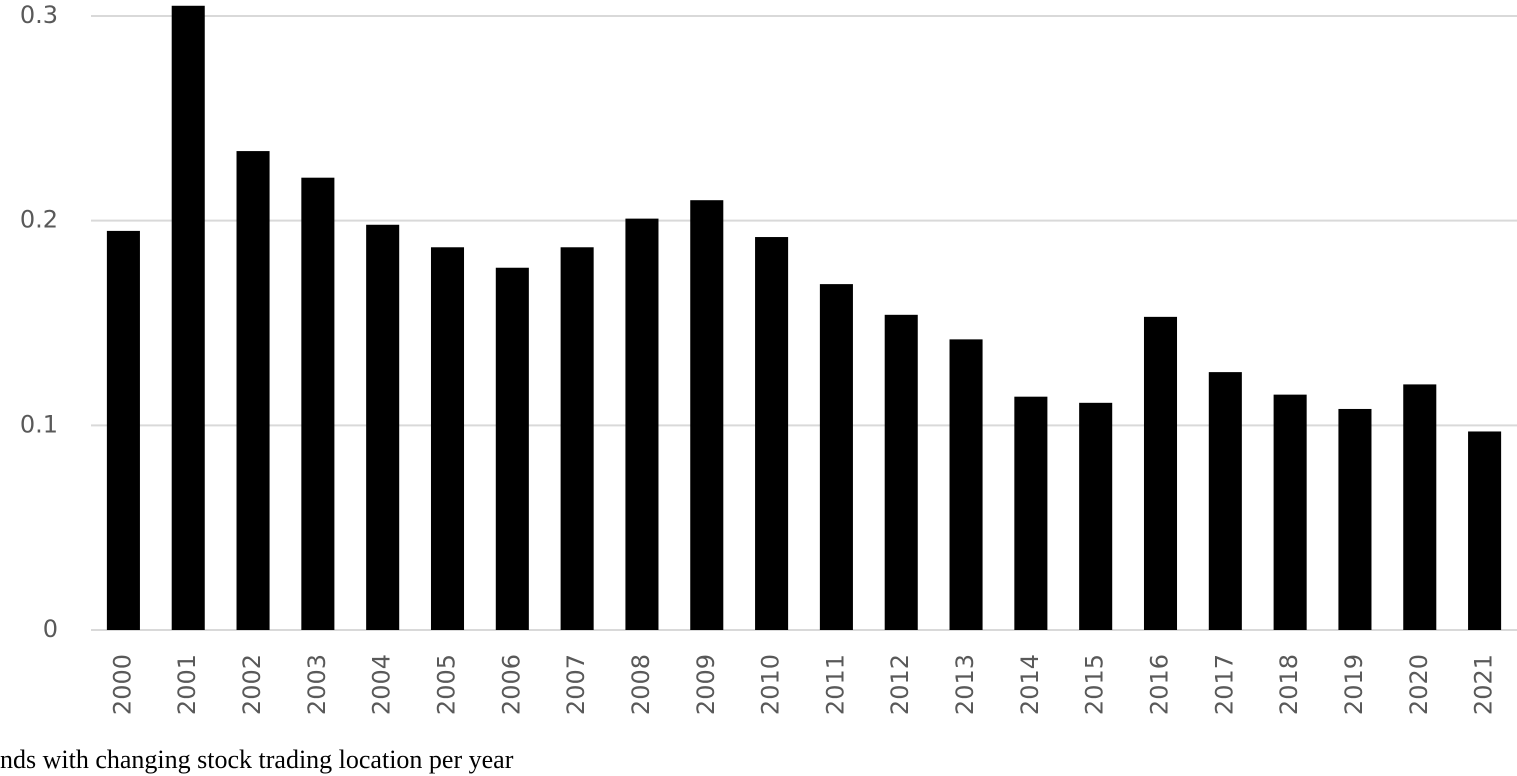 This screenshot has height=776, width=1517. I want to click on x-tick-label: 2020, so click(1419, 684).